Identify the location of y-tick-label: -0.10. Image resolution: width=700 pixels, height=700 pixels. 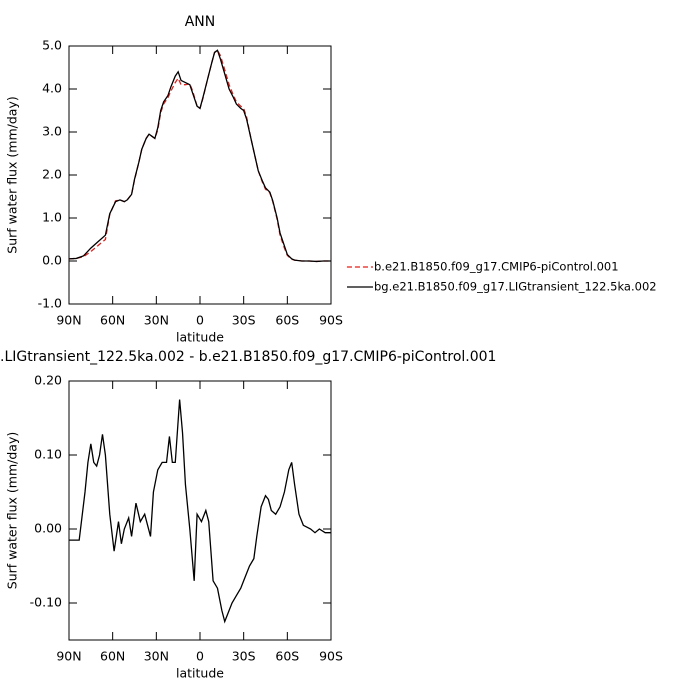
(46, 602).